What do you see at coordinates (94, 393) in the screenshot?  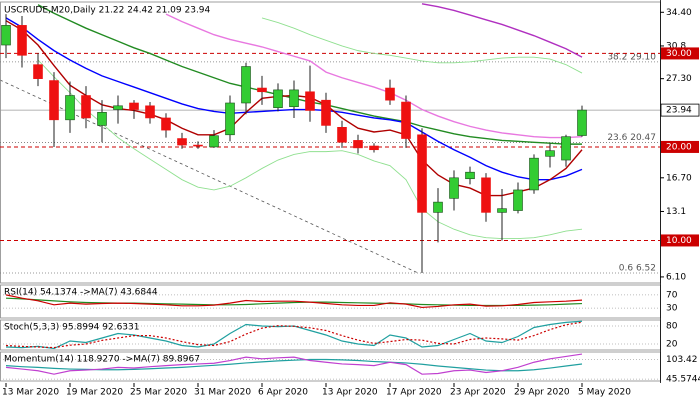 I see `x-tick-label: 19 Mar 2020` at bounding box center [94, 393].